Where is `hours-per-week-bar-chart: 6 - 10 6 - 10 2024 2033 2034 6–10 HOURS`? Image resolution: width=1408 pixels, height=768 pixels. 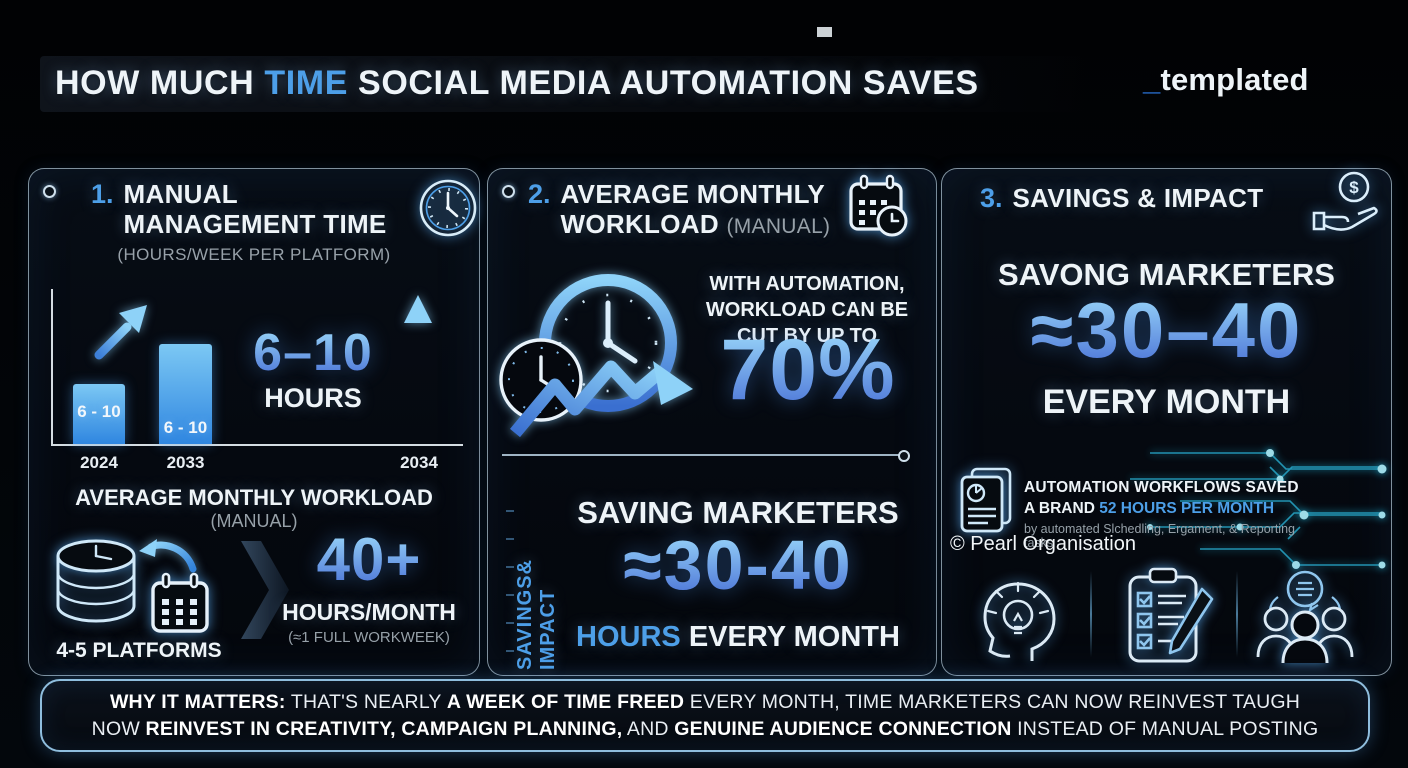 hours-per-week-bar-chart: 6 - 10 6 - 10 2024 2033 2034 6–10 HOURS is located at coordinates (260, 380).